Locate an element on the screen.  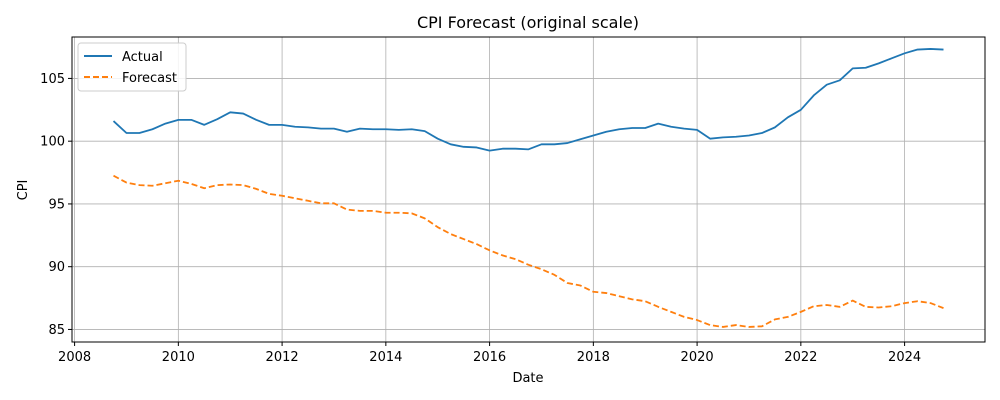
chart-title: CPI Forecast (original scale) is located at coordinates (528, 22).